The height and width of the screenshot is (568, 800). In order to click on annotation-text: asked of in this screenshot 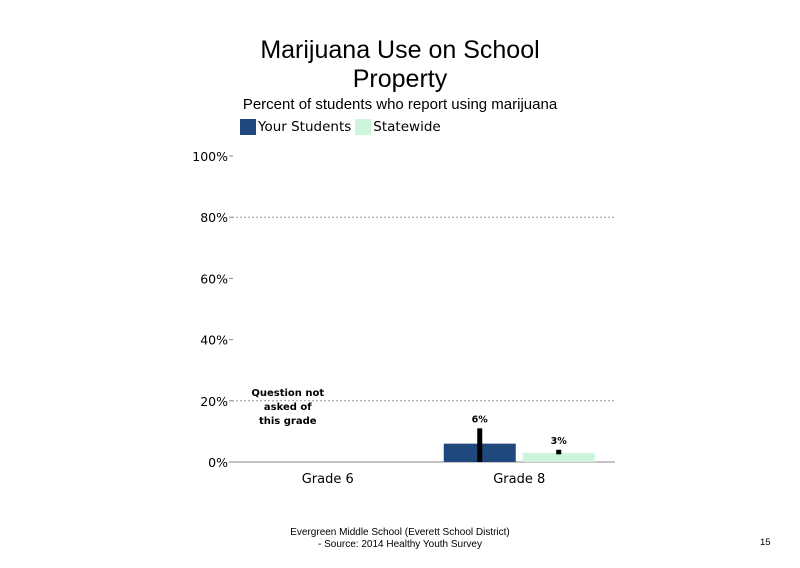, I will do `click(288, 407)`.